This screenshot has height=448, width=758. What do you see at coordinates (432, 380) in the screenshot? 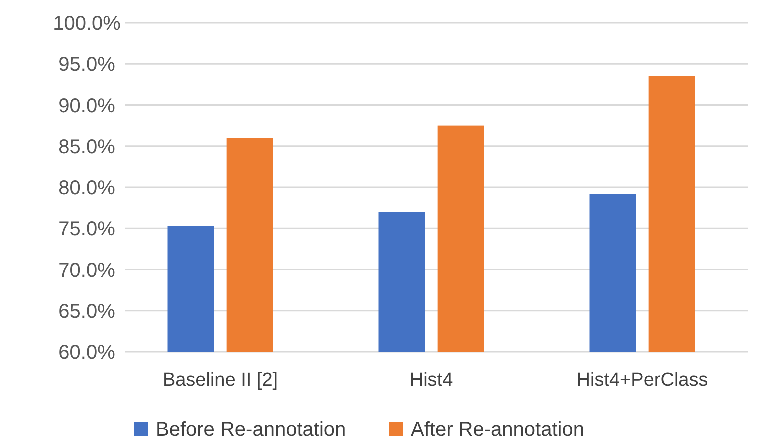
I see `x-tick-label: Hist4` at bounding box center [432, 380].